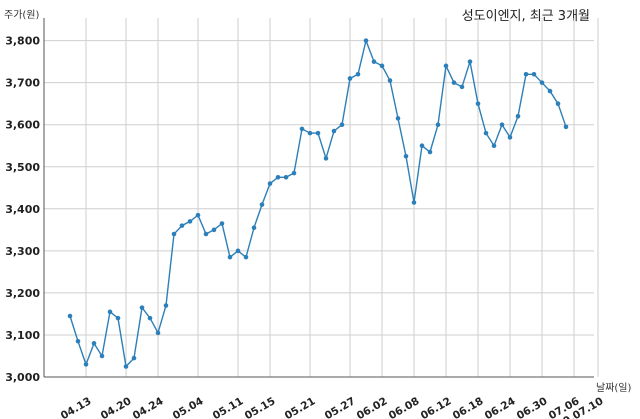 The width and height of the screenshot is (640, 419). Describe the element at coordinates (532, 407) in the screenshot. I see `x-tick-label: 06.30` at that location.